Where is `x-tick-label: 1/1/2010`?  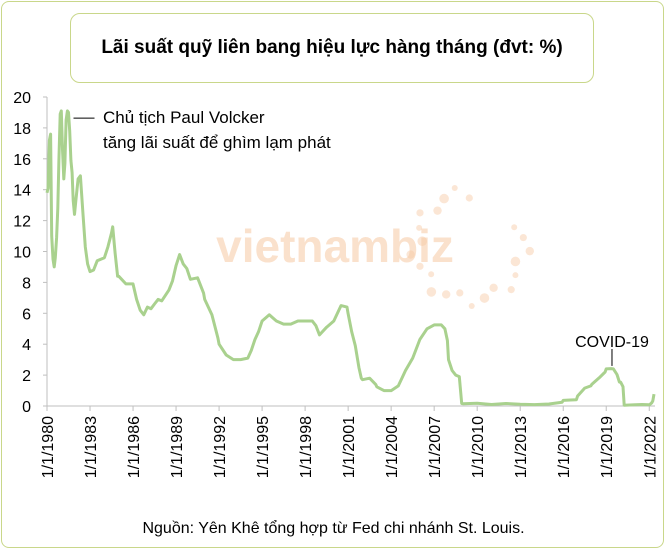
x-tick-label: 1/1/2010 is located at coordinates (478, 447).